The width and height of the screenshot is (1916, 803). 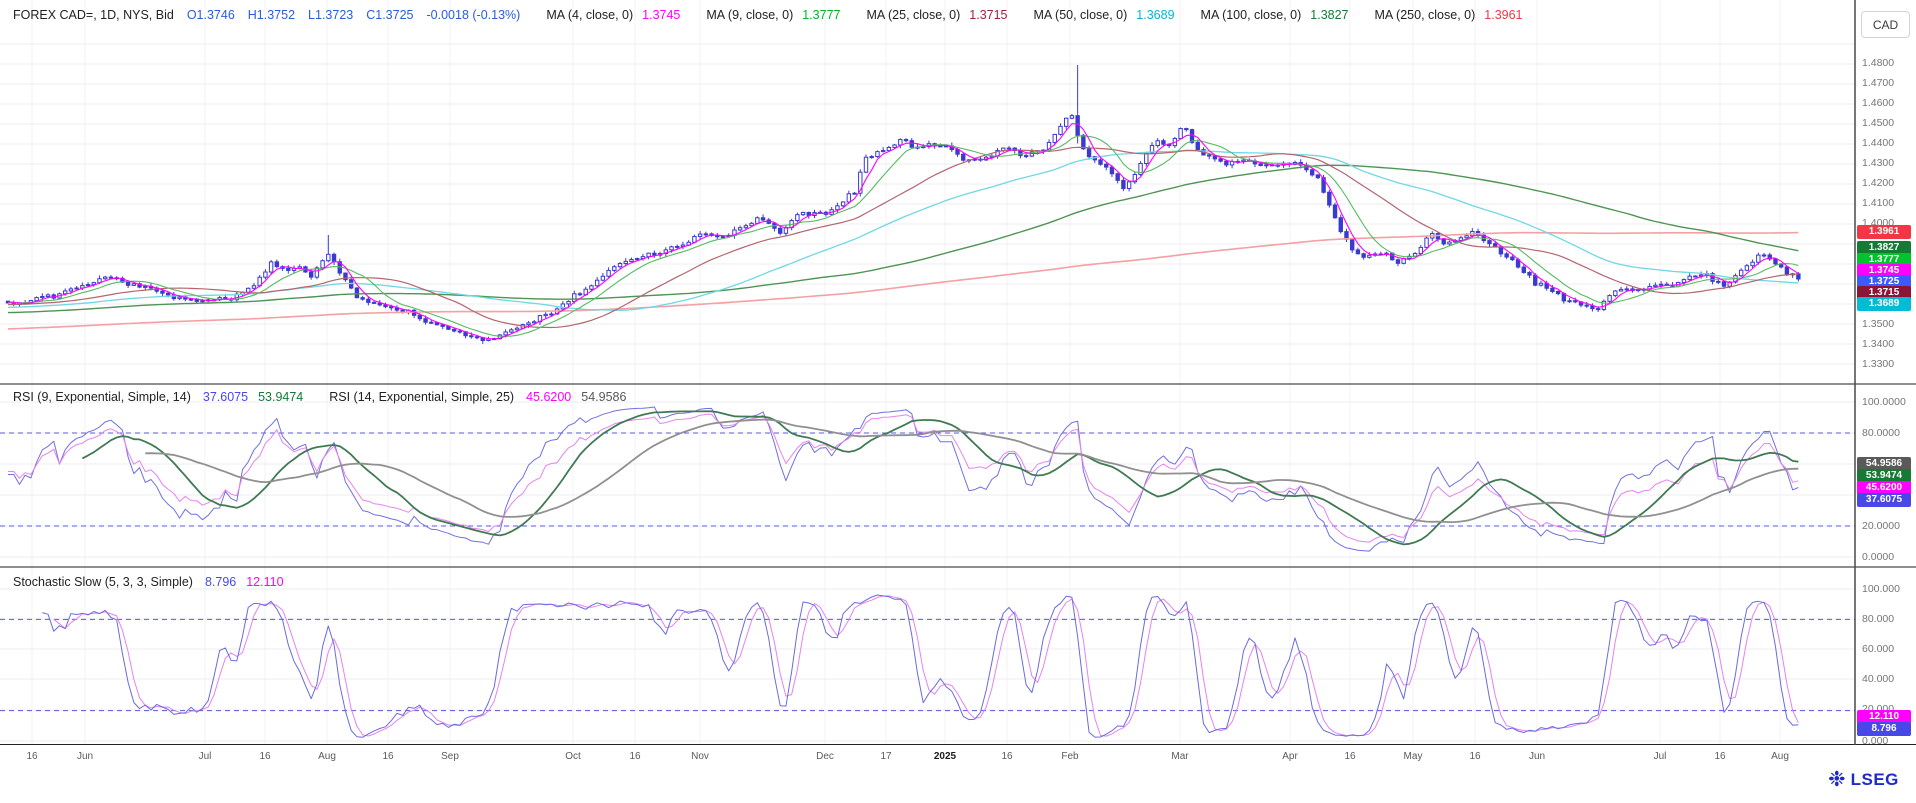 I want to click on price-value-badge: 1.3827, so click(x=1884, y=248).